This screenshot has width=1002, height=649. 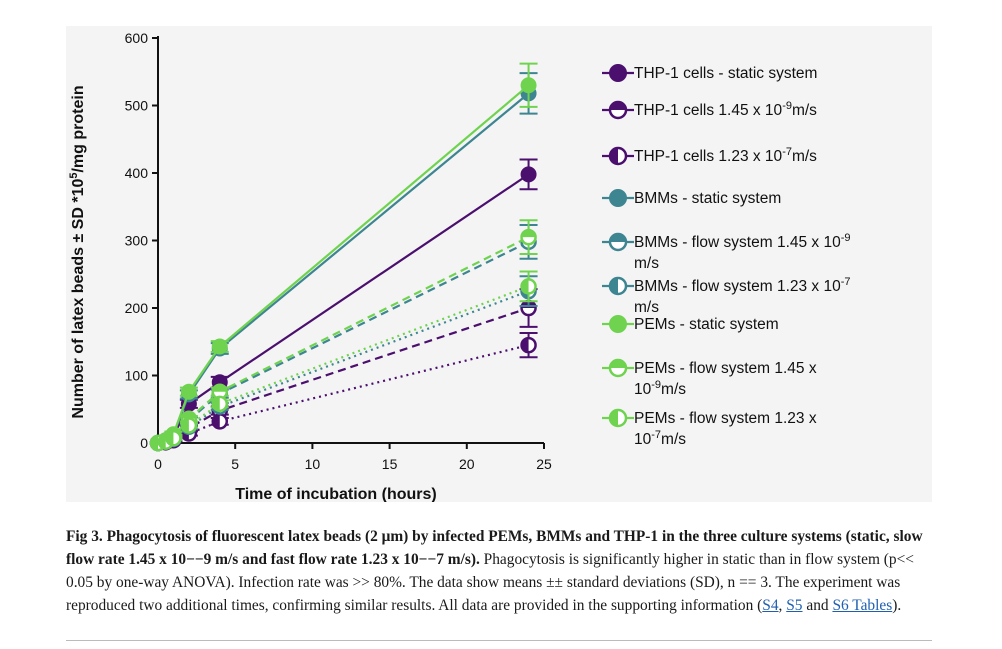 What do you see at coordinates (742, 252) in the screenshot?
I see `legend-label: BMMs - flow system 1.45 x 10-9 m/s` at bounding box center [742, 252].